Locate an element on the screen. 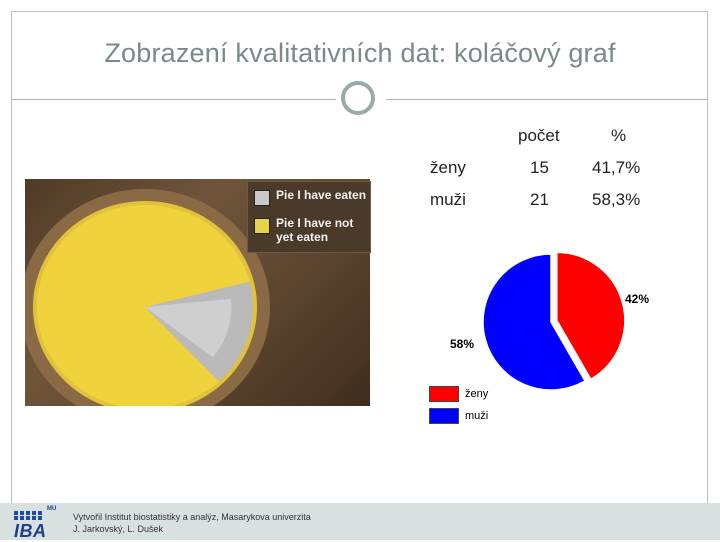 The height and width of the screenshot is (542, 720). photo-legend-item: Pie I have not yet eaten is located at coordinates (311, 230).